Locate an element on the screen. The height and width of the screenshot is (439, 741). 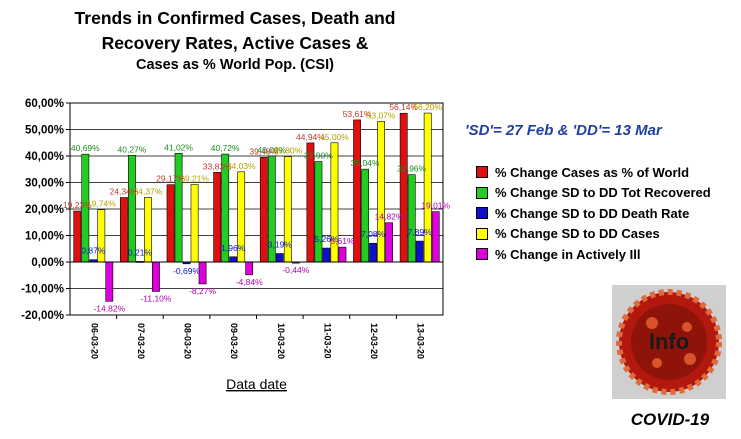
data-label: 19,74% is located at coordinates (101, 204).